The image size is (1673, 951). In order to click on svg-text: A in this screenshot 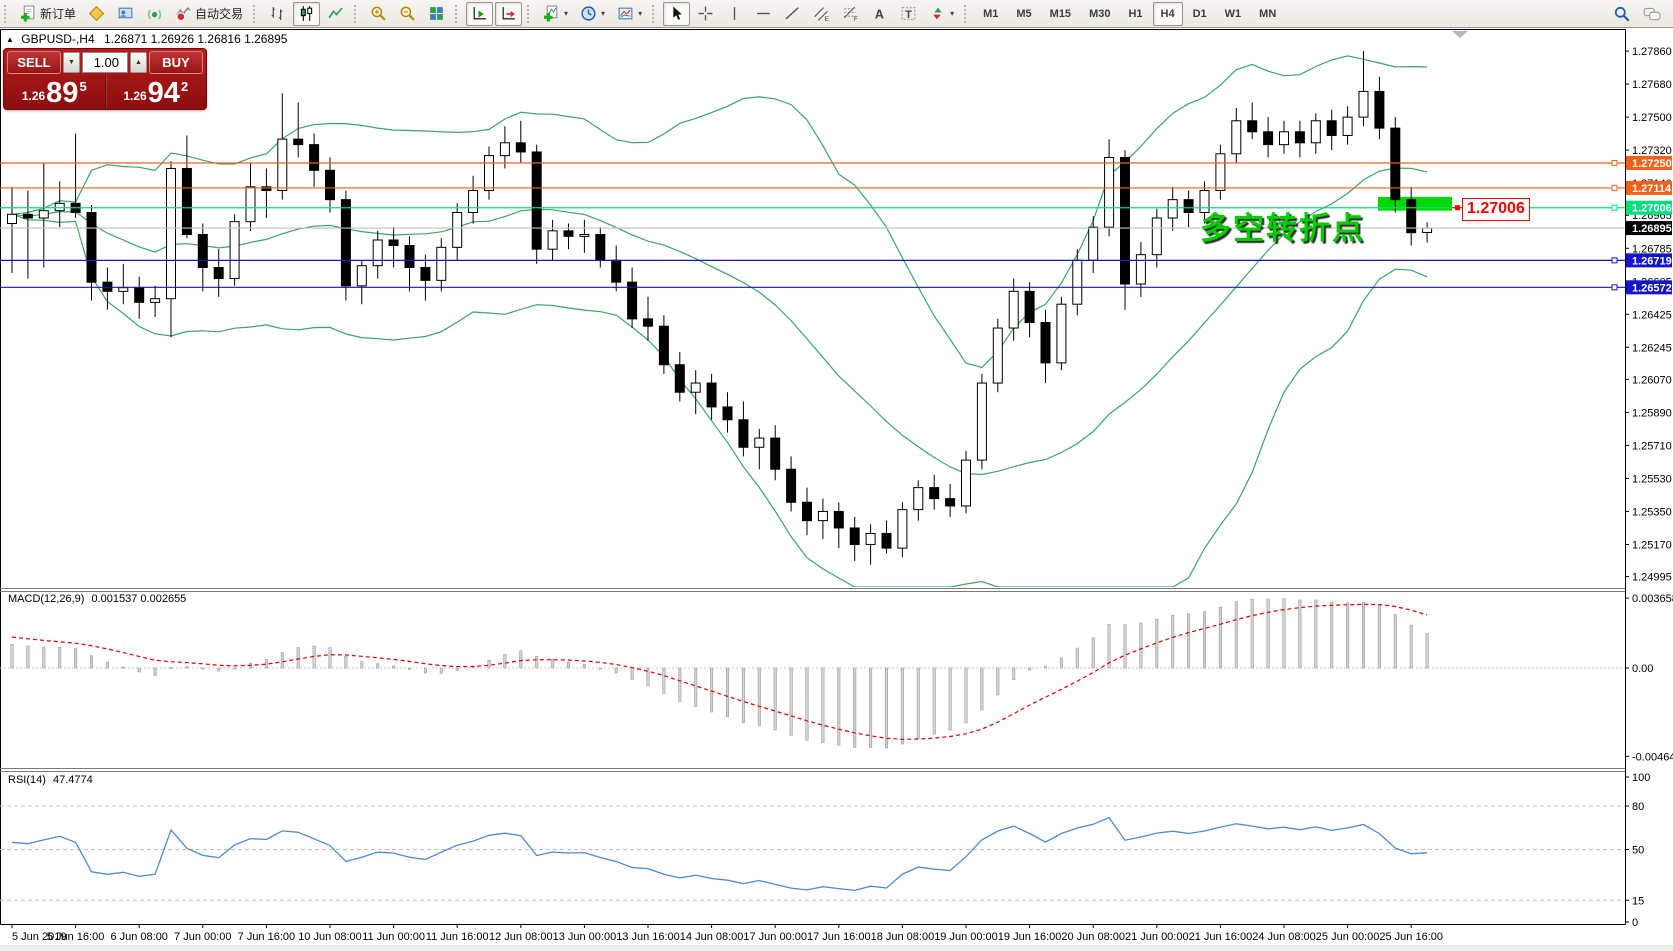, I will do `click(879, 13)`.